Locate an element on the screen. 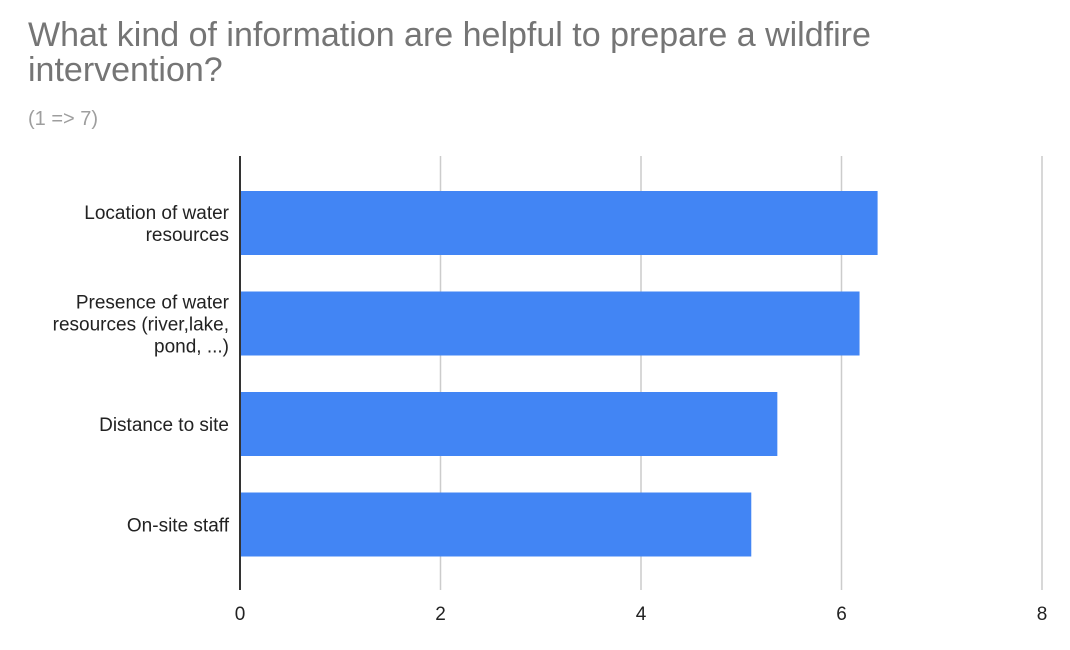 The height and width of the screenshot is (650, 1070). category-label-line: Location of water is located at coordinates (156, 213).